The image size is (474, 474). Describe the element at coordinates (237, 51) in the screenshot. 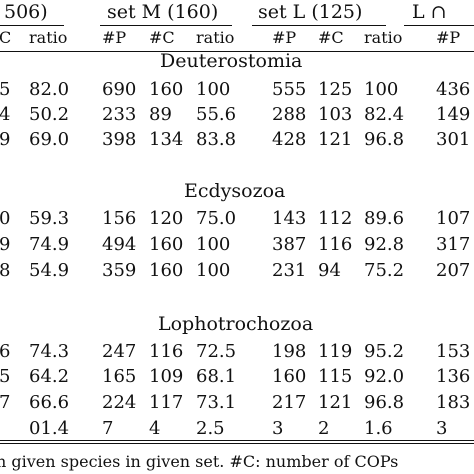

I see `header-rule` at that location.